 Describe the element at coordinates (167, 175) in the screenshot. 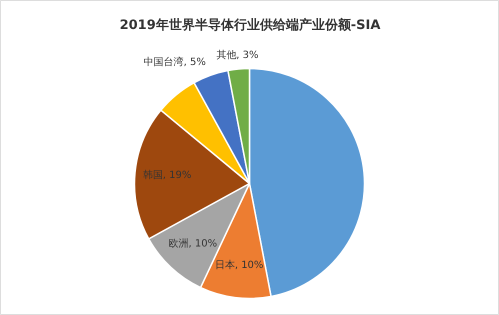

I see `slice-label: 韩国, 19%` at that location.